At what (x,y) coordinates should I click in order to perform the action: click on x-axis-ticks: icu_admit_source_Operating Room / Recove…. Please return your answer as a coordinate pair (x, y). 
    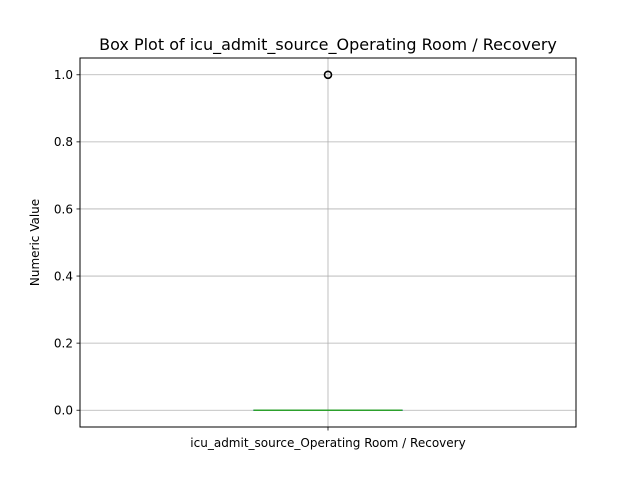
    Looking at the image, I should click on (328, 438).